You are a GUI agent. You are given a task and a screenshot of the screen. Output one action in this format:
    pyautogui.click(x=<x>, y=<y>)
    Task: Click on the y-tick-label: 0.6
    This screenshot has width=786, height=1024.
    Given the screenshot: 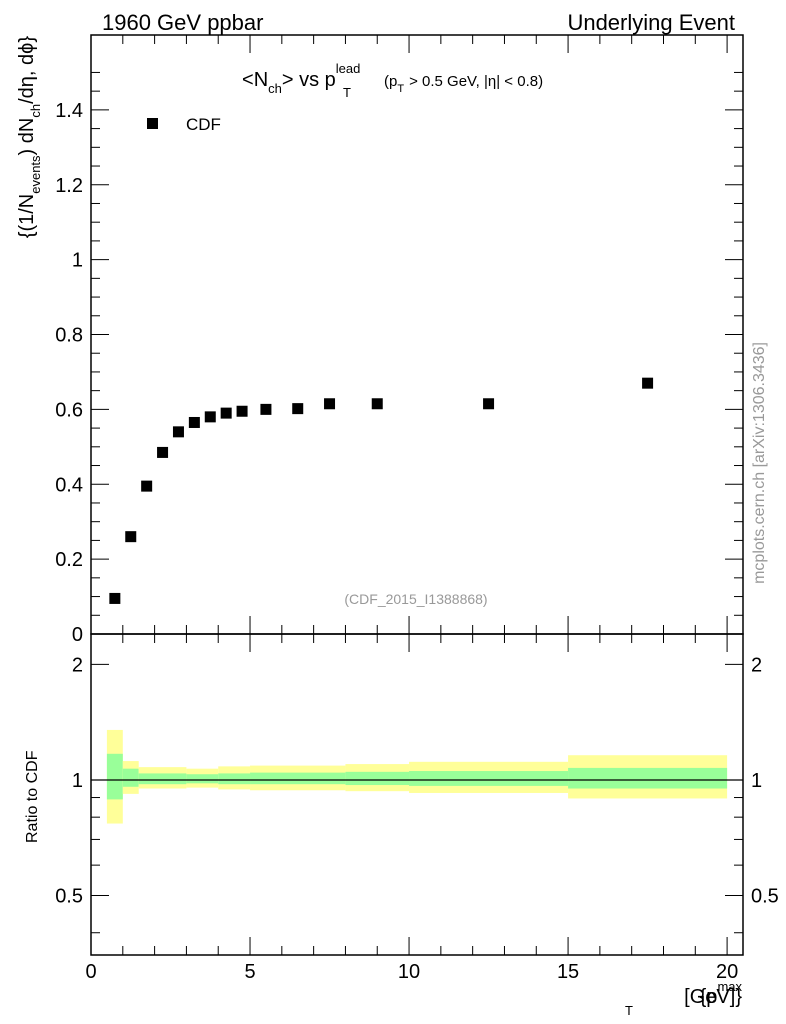 What is the action you would take?
    pyautogui.click(x=69, y=410)
    